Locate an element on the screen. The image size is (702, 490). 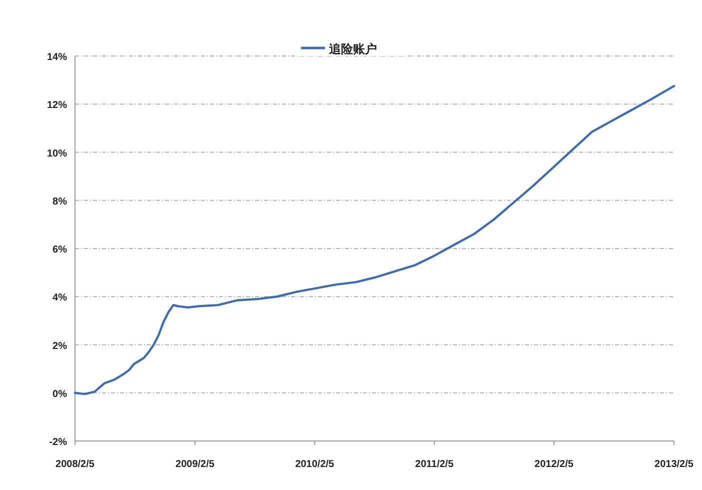
y-tick-label: 8% is located at coordinates (60, 202).